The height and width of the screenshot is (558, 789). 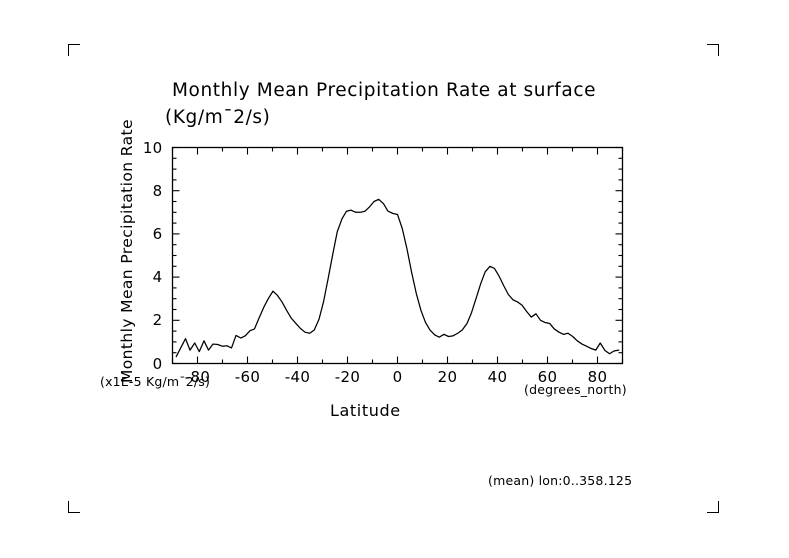 I want to click on y-tick-label: 4, so click(x=157, y=277).